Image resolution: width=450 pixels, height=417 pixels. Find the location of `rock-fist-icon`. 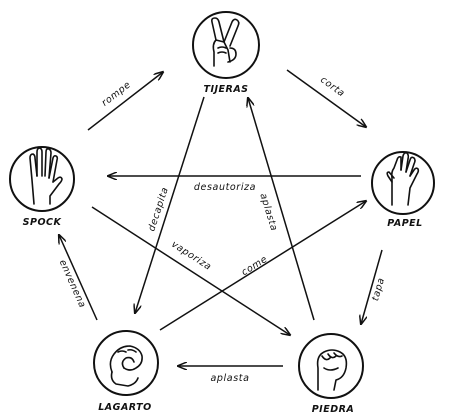

rock-fist-icon is located at coordinates (332, 370).